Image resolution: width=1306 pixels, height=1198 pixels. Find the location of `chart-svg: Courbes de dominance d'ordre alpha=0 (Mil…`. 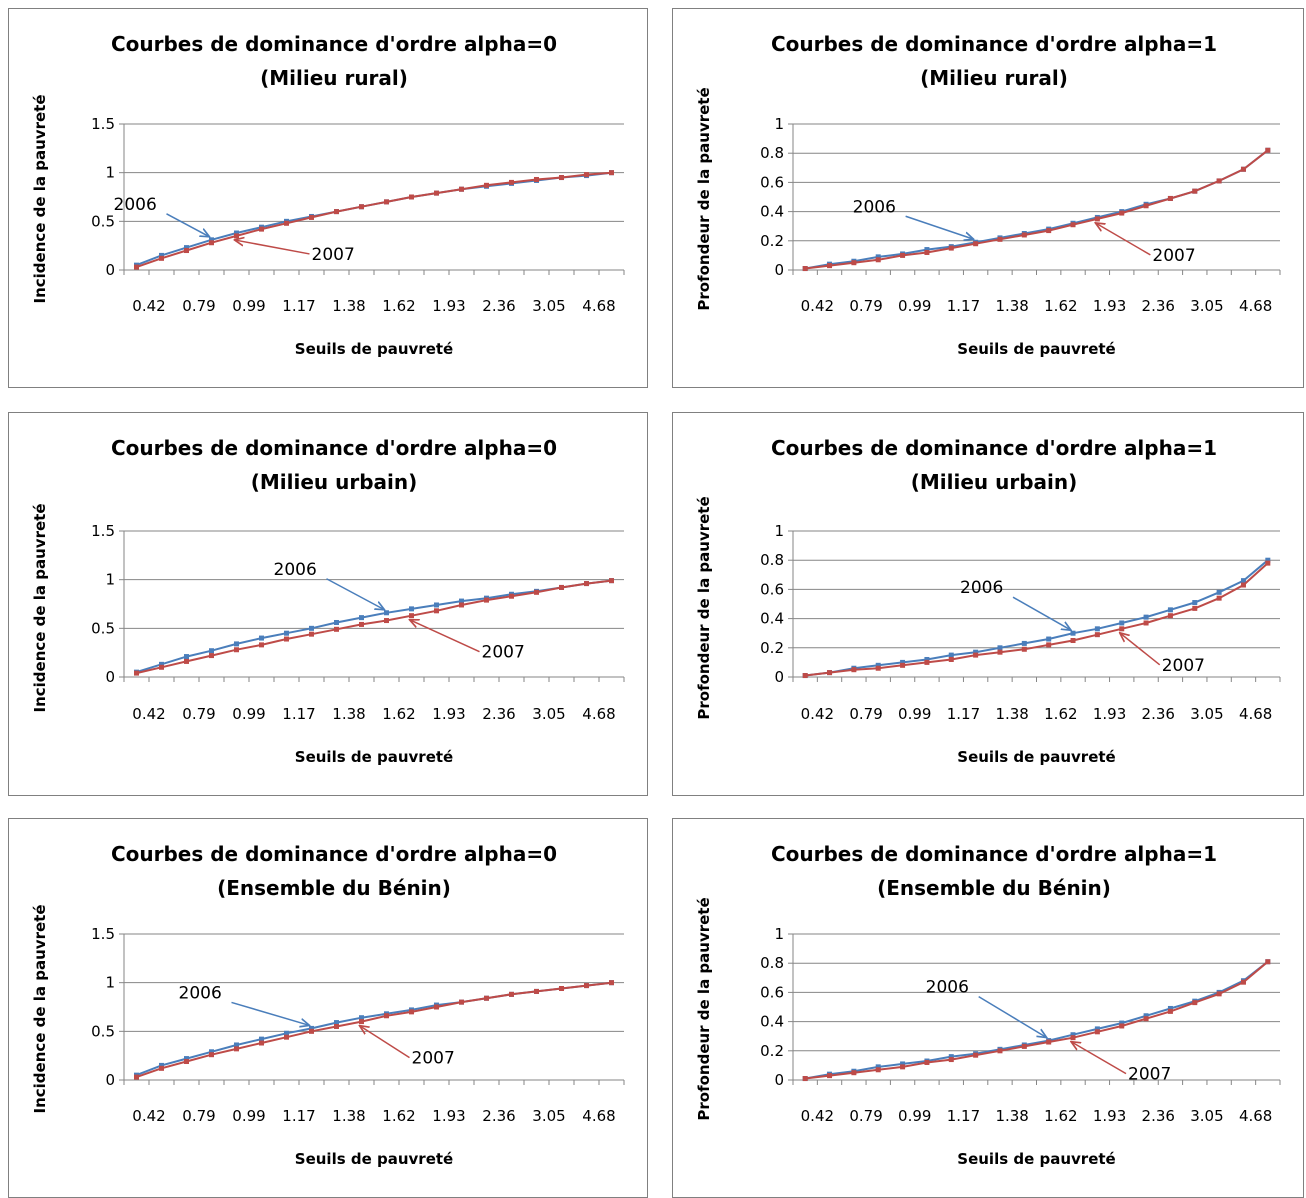

chart-svg: Courbes de dominance d'ordre alpha=0 (Mil… is located at coordinates (328, 195).